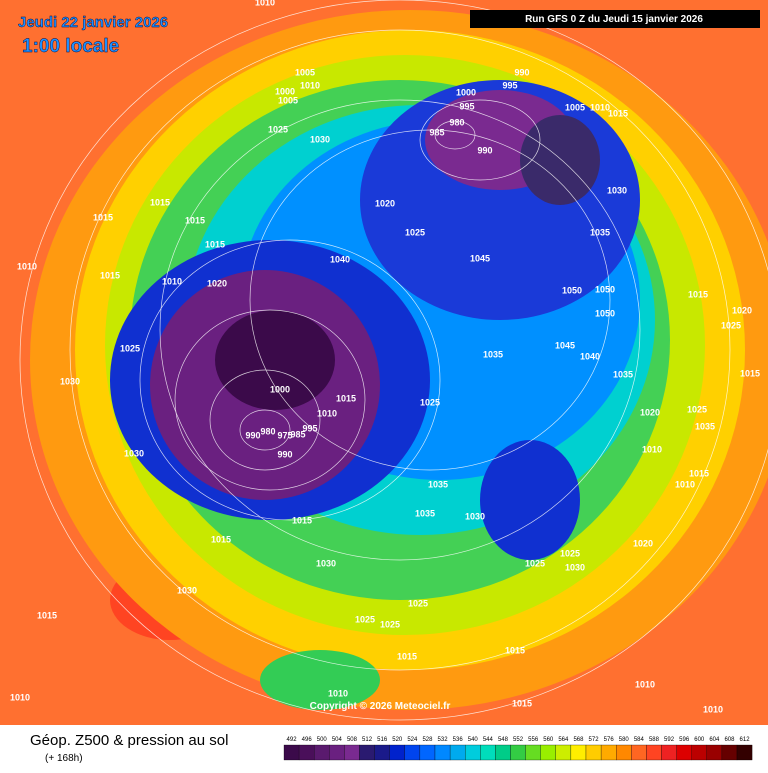 The width and height of the screenshot is (768, 773). What do you see at coordinates (590, 356) in the screenshot?
I see `pressure-label: 1040` at bounding box center [590, 356].